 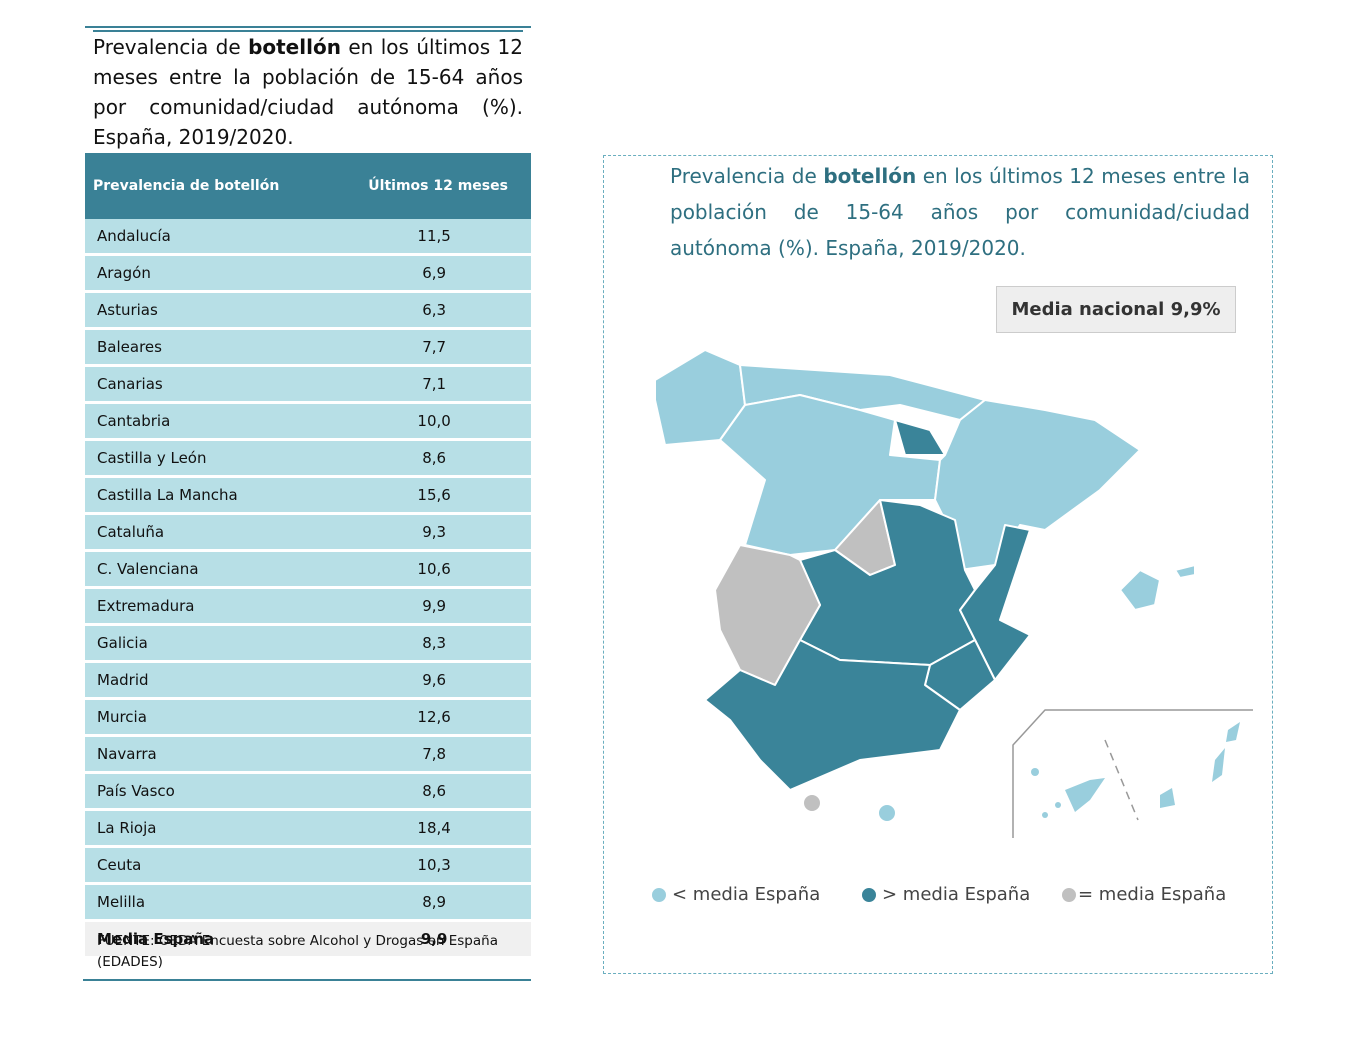 I want to click on prevalence-value: 7,8, so click(x=434, y=754).